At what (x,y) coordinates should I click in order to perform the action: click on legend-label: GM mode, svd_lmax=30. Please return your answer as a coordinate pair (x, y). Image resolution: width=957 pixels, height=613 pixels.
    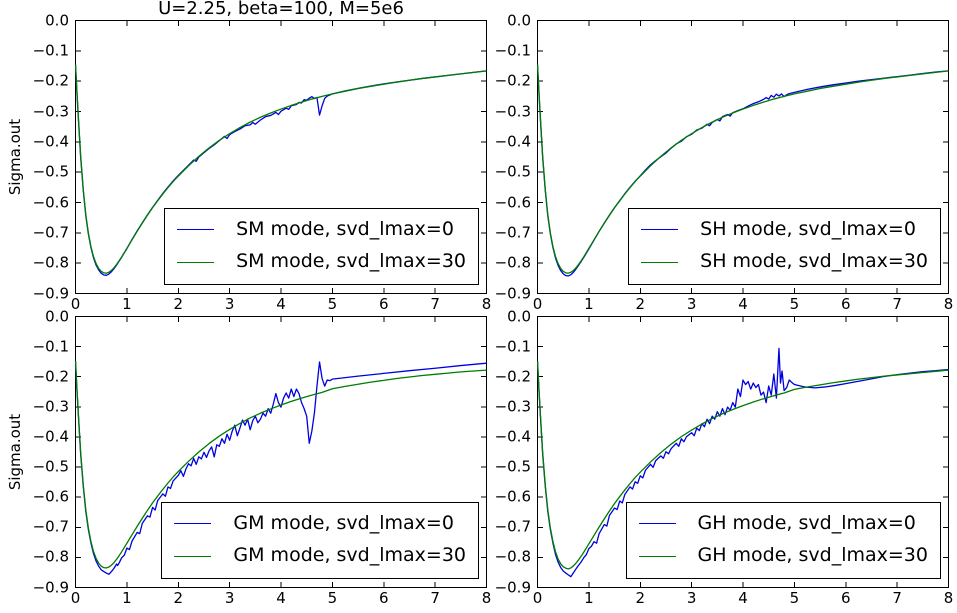
    Looking at the image, I should click on (349, 555).